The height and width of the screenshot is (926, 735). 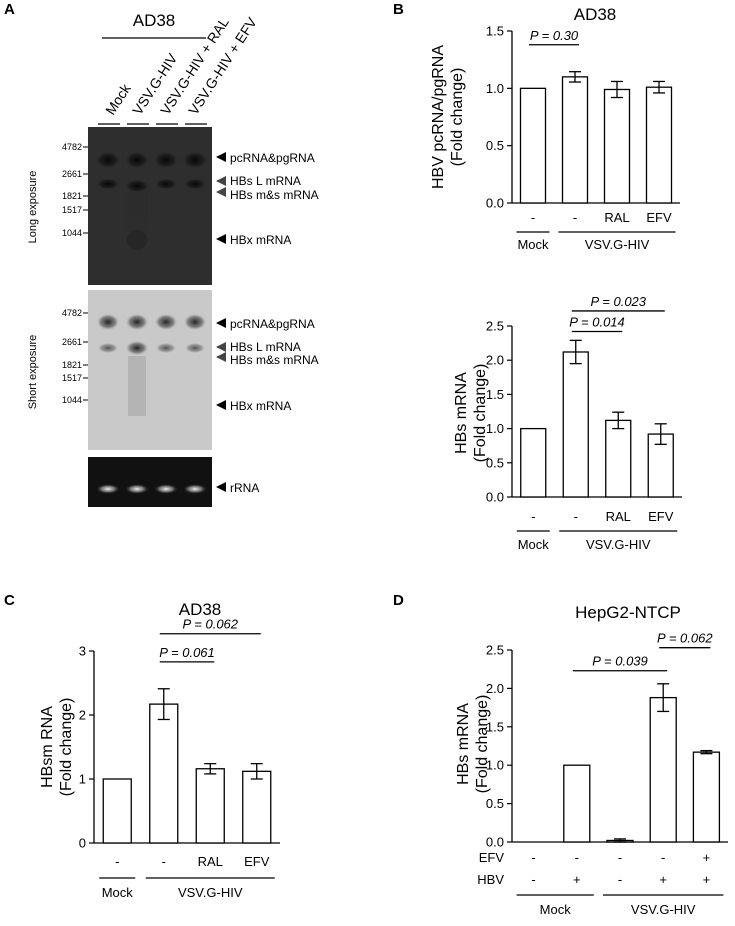 What do you see at coordinates (9, 600) in the screenshot?
I see `panel-letter: C` at bounding box center [9, 600].